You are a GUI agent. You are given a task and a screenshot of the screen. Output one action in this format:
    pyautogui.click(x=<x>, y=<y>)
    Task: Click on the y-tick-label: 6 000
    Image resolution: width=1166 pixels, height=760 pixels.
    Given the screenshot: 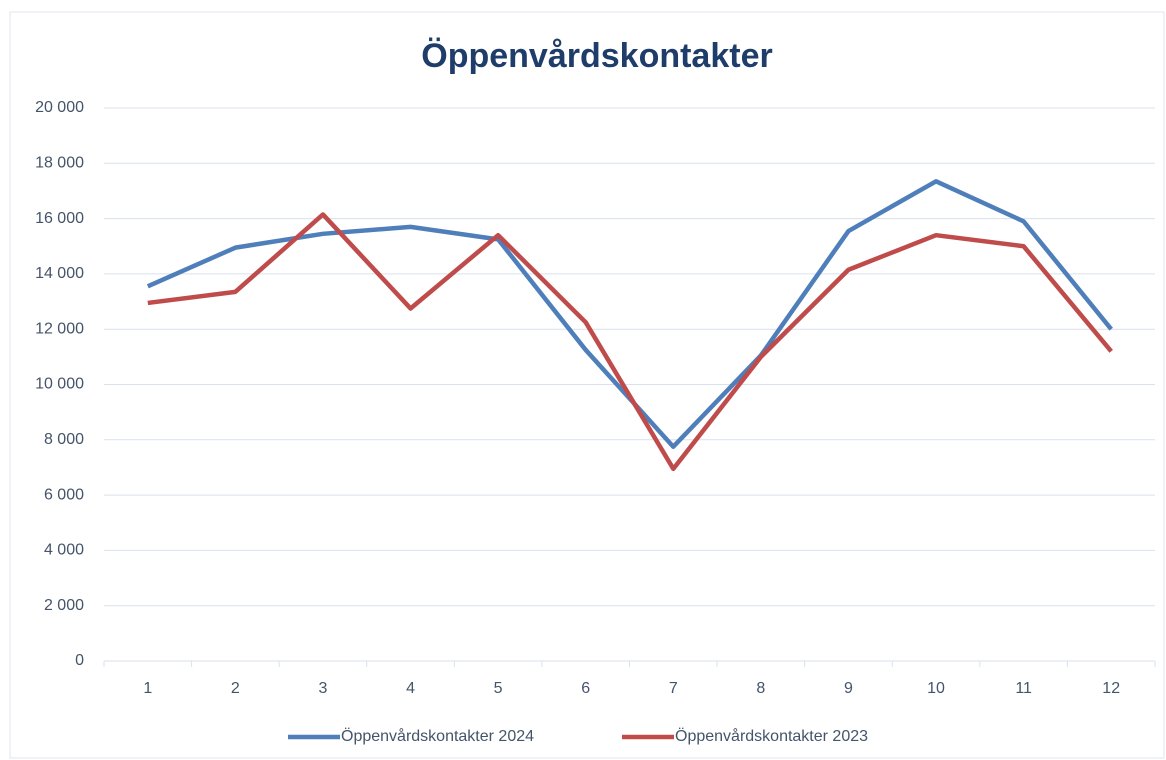 What is the action you would take?
    pyautogui.click(x=64, y=494)
    